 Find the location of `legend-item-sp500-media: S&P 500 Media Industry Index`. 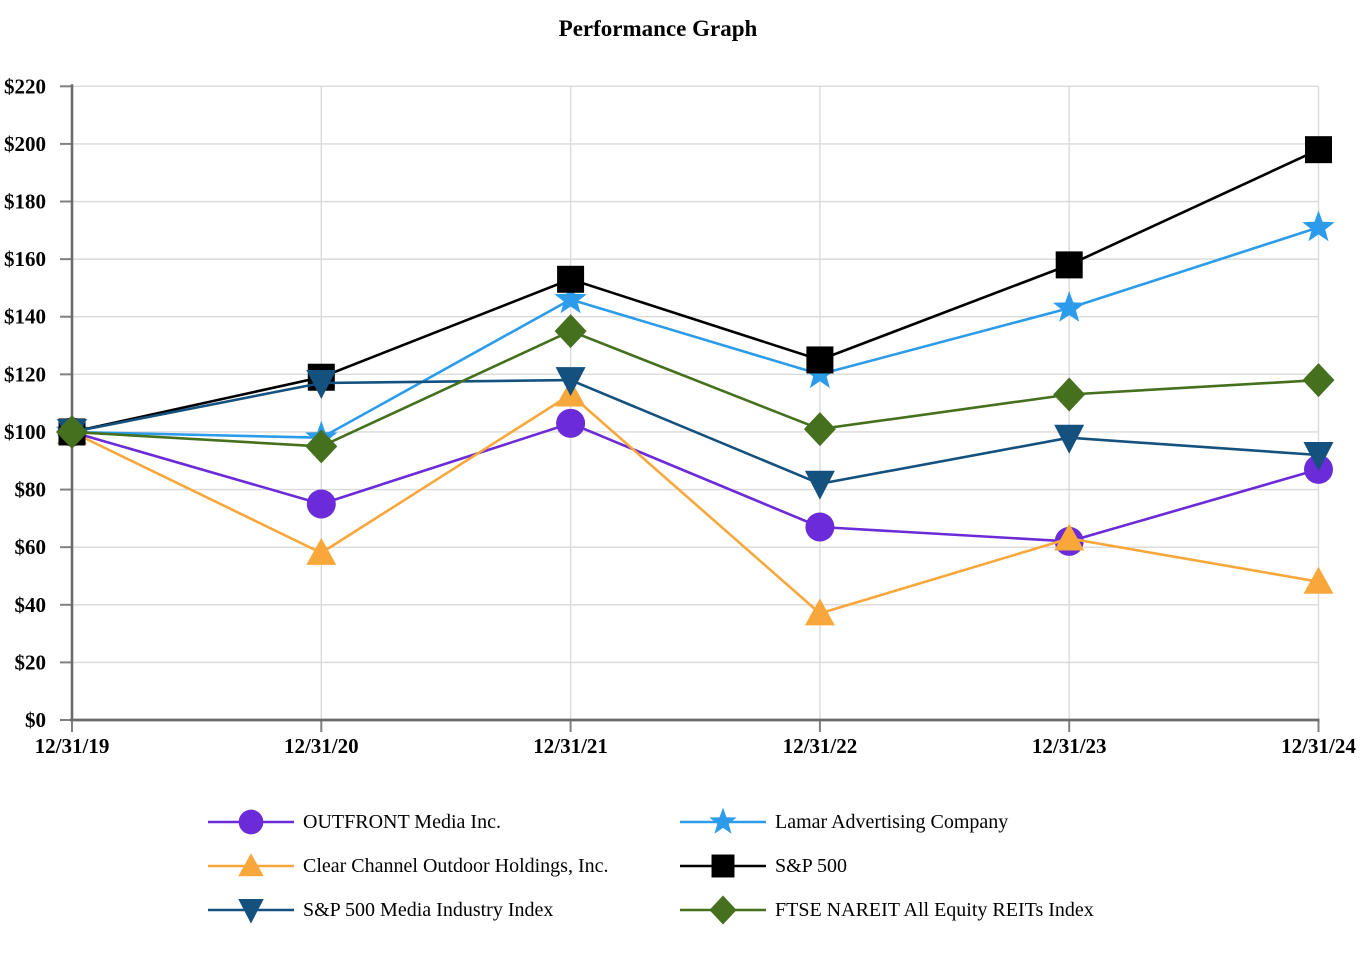

legend-item-sp500-media: S&P 500 Media Industry Index is located at coordinates (408, 910).